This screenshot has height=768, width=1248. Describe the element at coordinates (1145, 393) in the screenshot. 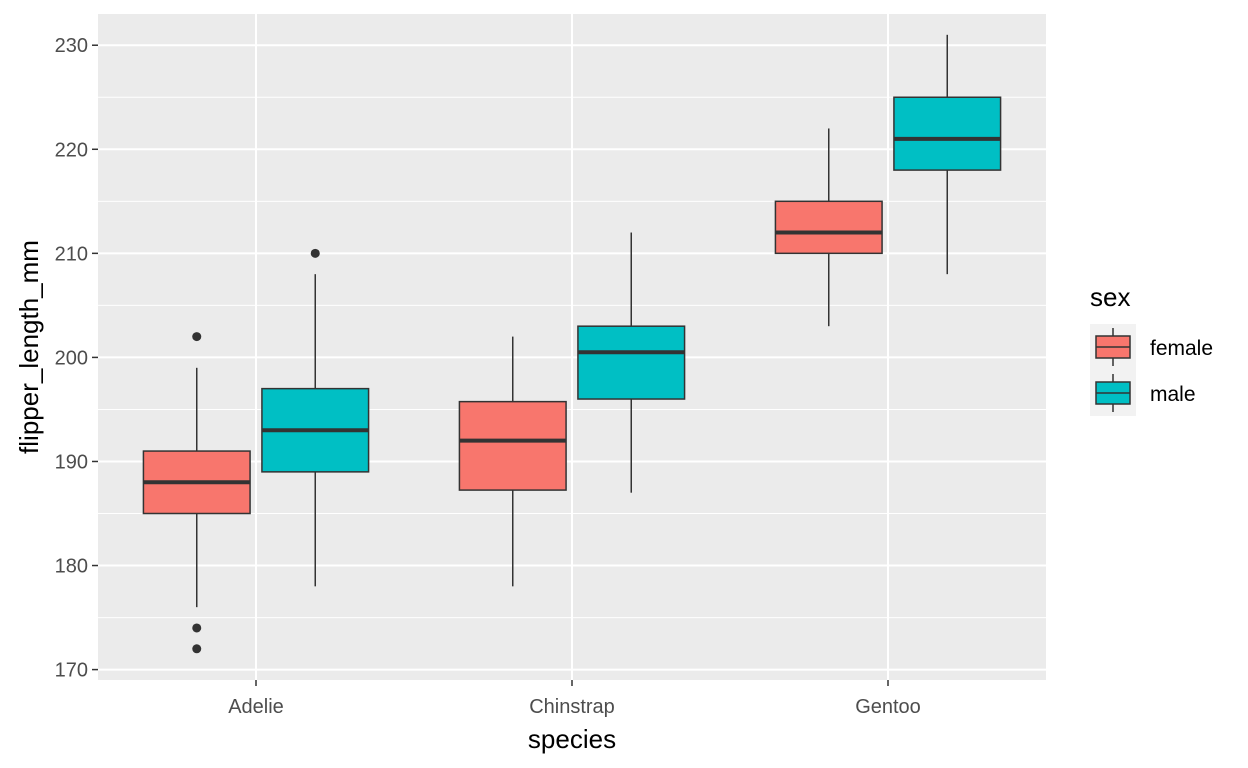

I see `legend-entry-male: male` at that location.